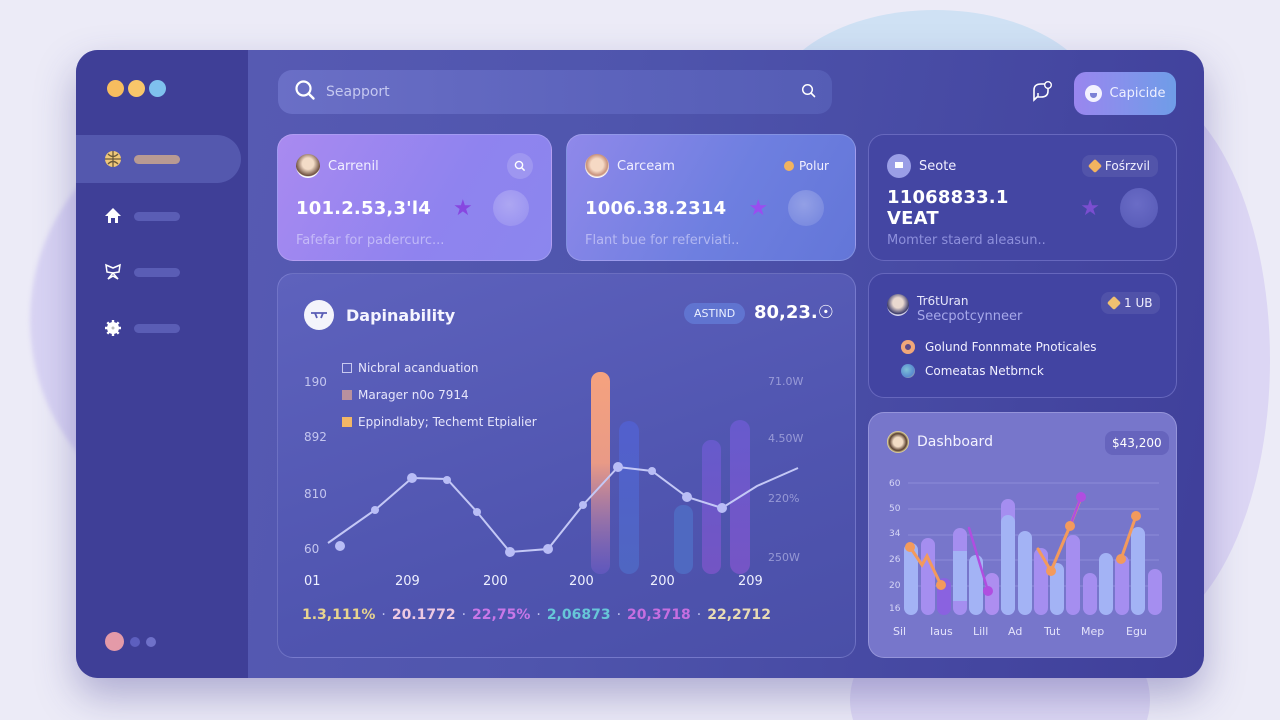 The width and height of the screenshot is (1280, 720). Describe the element at coordinates (339, 615) in the screenshot. I see `summary-value: 1.3,111%` at that location.